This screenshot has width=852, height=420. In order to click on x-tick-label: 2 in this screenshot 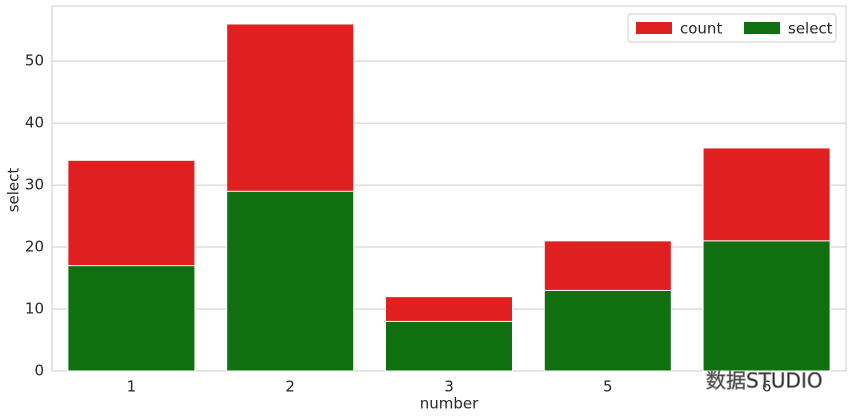, I will do `click(290, 387)`.